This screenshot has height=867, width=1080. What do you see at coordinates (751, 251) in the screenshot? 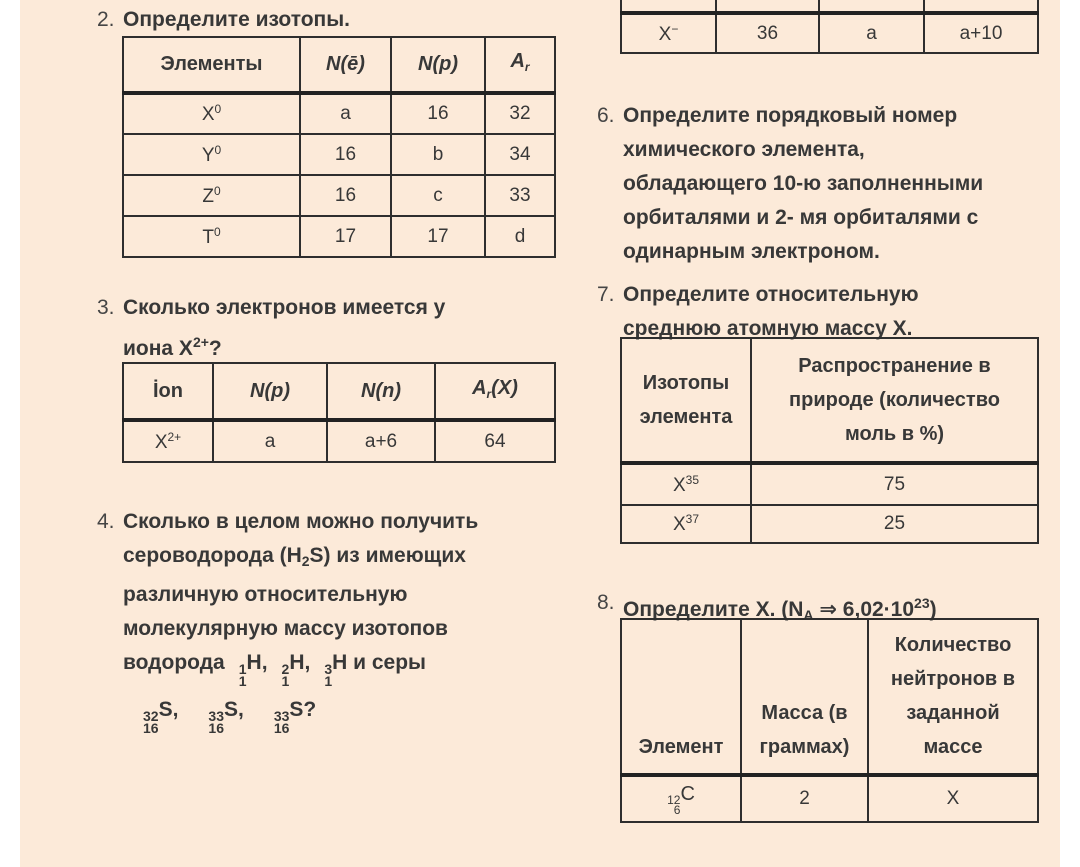
I see `question-6-line5: одинарным электроном.` at bounding box center [751, 251].